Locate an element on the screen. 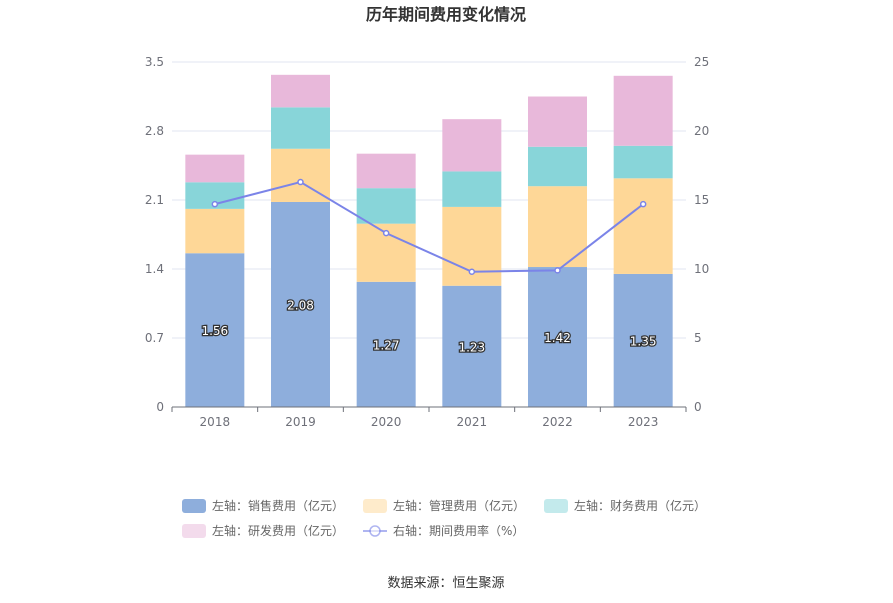 The image size is (893, 603). rate-line is located at coordinates (429, 227).